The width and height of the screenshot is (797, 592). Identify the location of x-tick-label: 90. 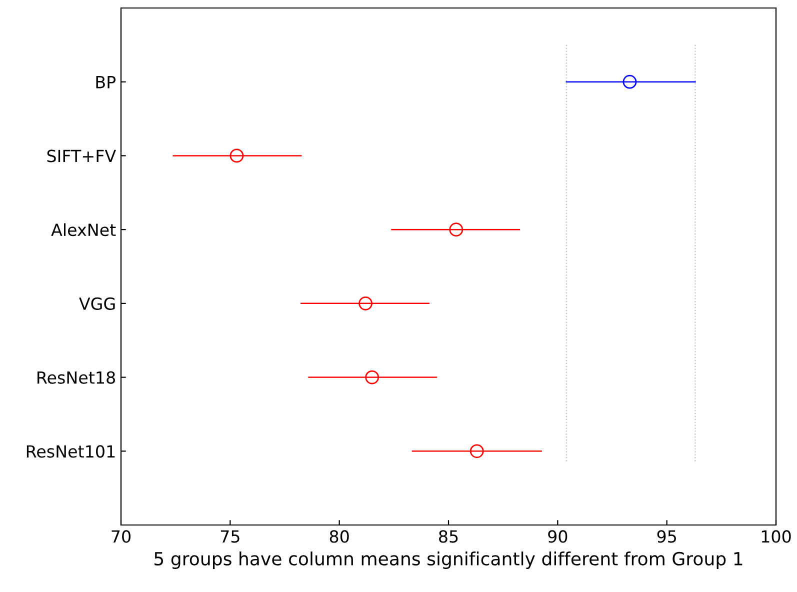
(558, 536).